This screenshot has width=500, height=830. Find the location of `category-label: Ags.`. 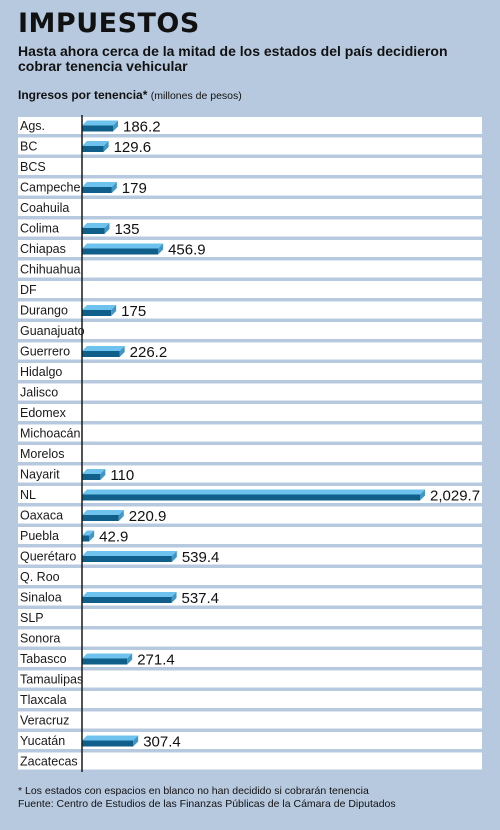

category-label: Ags. is located at coordinates (32, 126).